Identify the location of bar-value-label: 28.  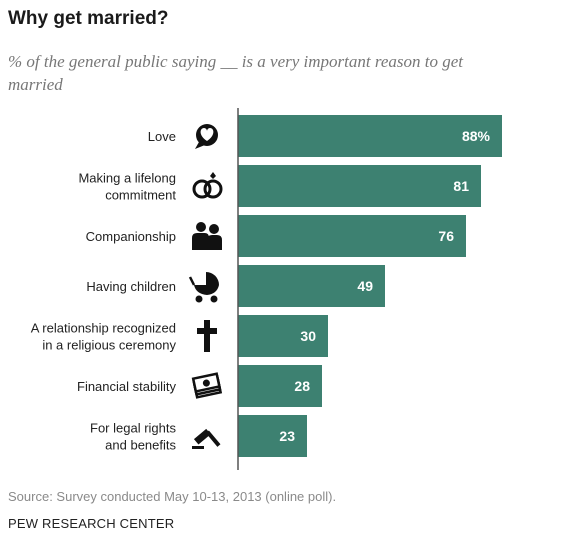
(302, 386).